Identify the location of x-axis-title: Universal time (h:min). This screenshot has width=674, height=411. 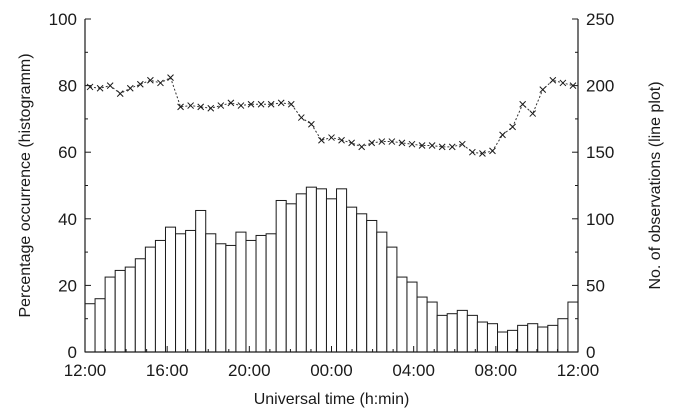
(332, 399).